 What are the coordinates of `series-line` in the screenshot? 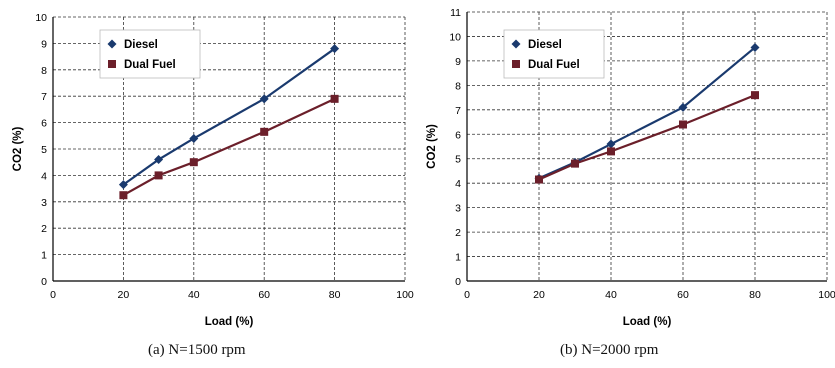 It's located at (229, 147).